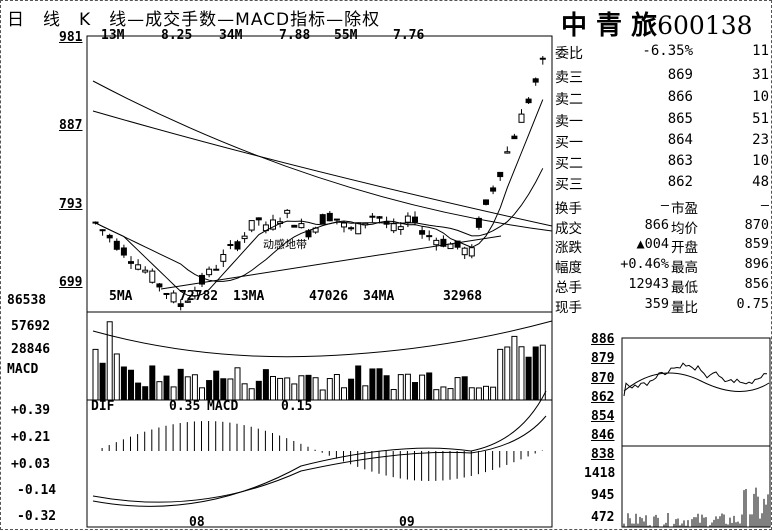  I want to click on stat-label: 市盈, so click(684, 209).